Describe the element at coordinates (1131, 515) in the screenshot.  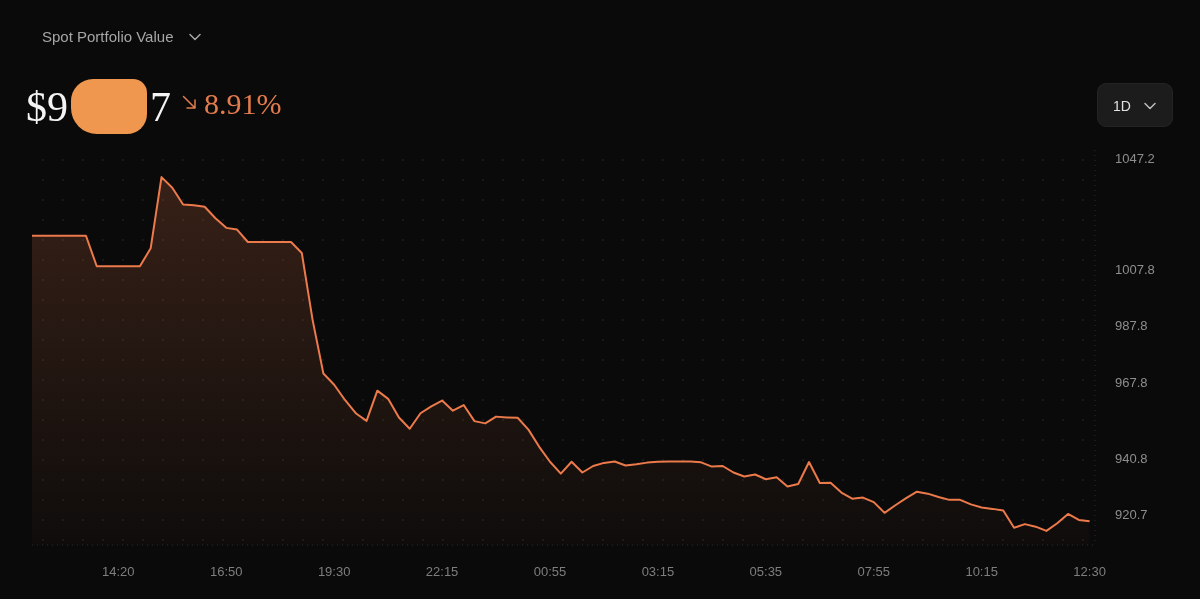
I see `y-tick-label: 920.7` at that location.